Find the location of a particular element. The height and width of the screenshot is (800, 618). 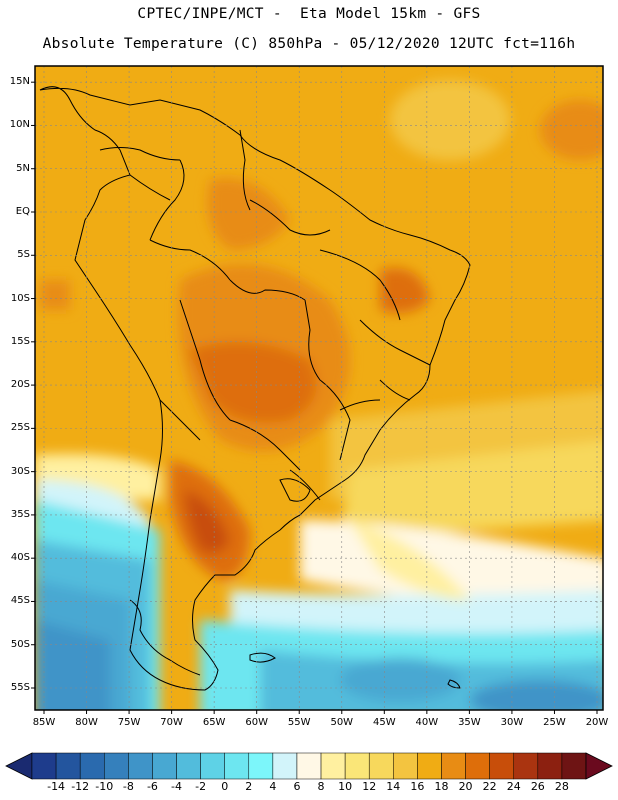

colorbar-label: -2 is located at coordinates (201, 786).